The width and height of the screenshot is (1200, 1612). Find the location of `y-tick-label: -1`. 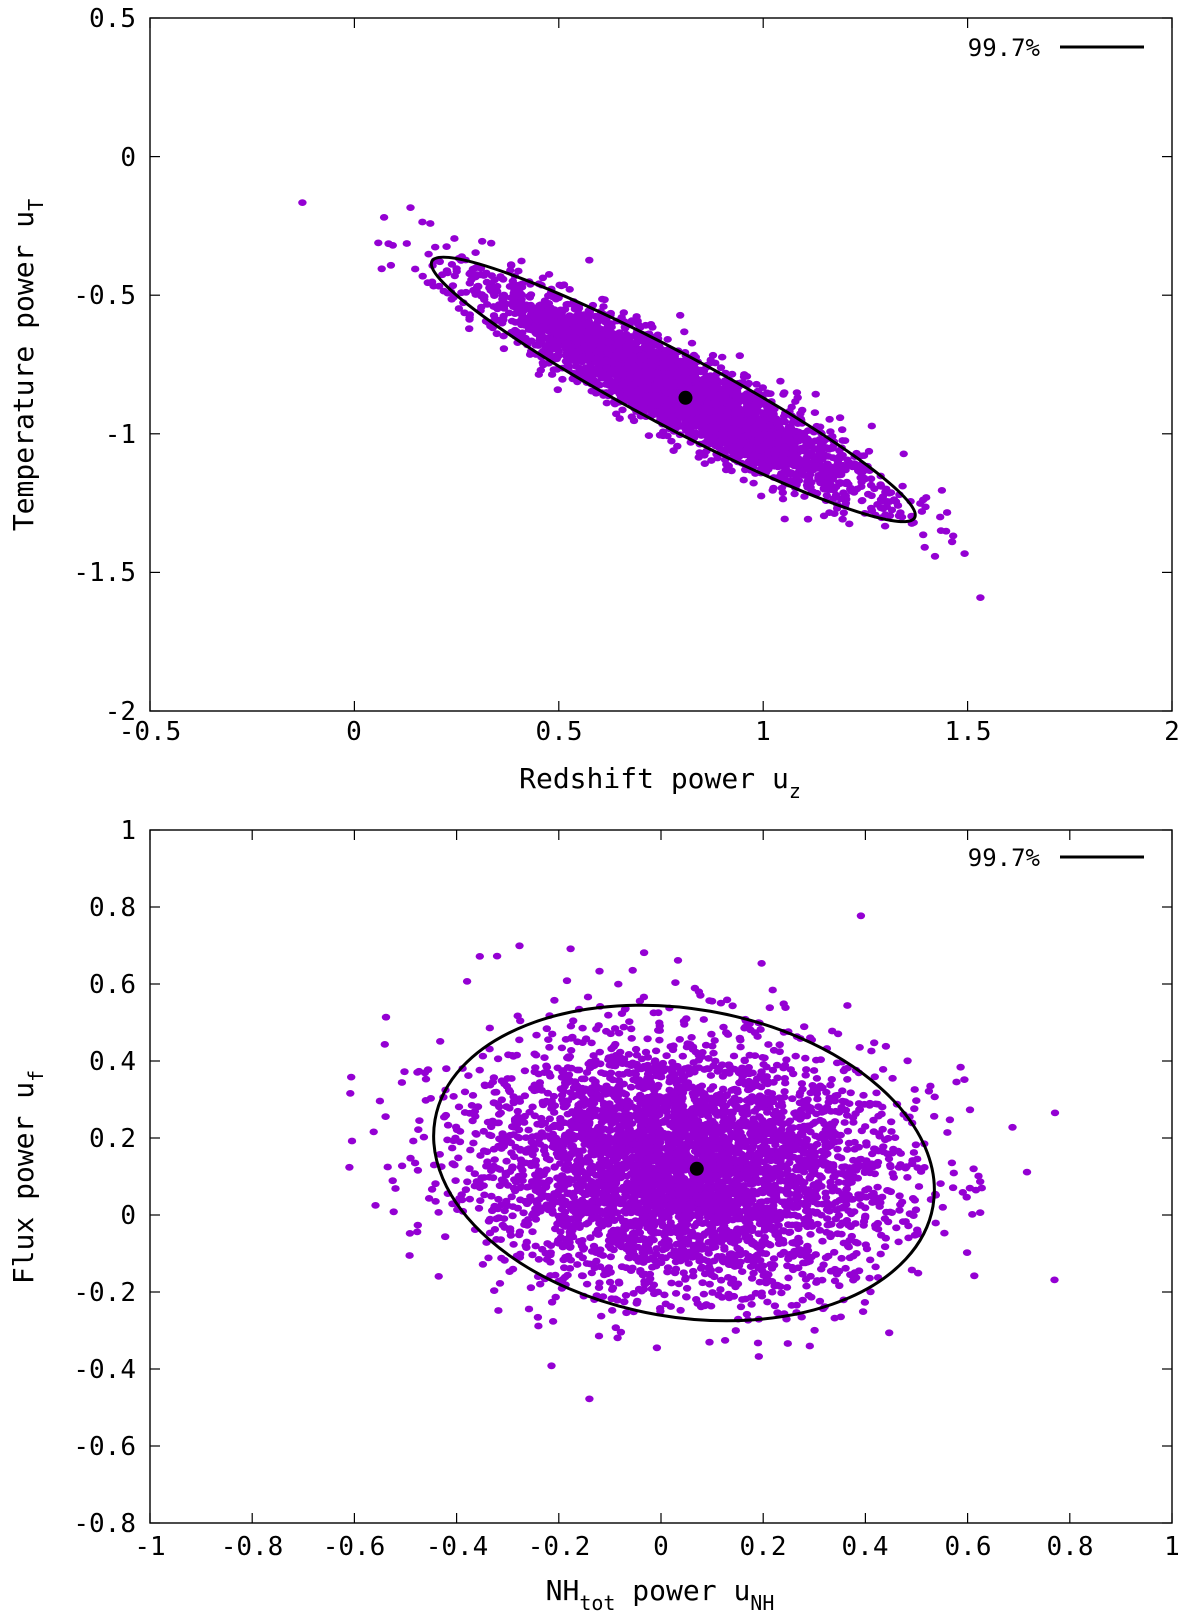

y-tick-label: -1 is located at coordinates (120, 435).